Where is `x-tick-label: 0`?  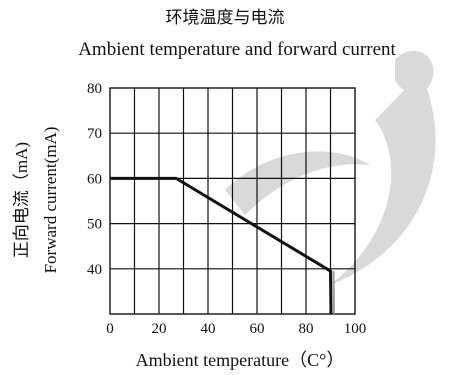
x-tick-label: 0 is located at coordinates (110, 329).